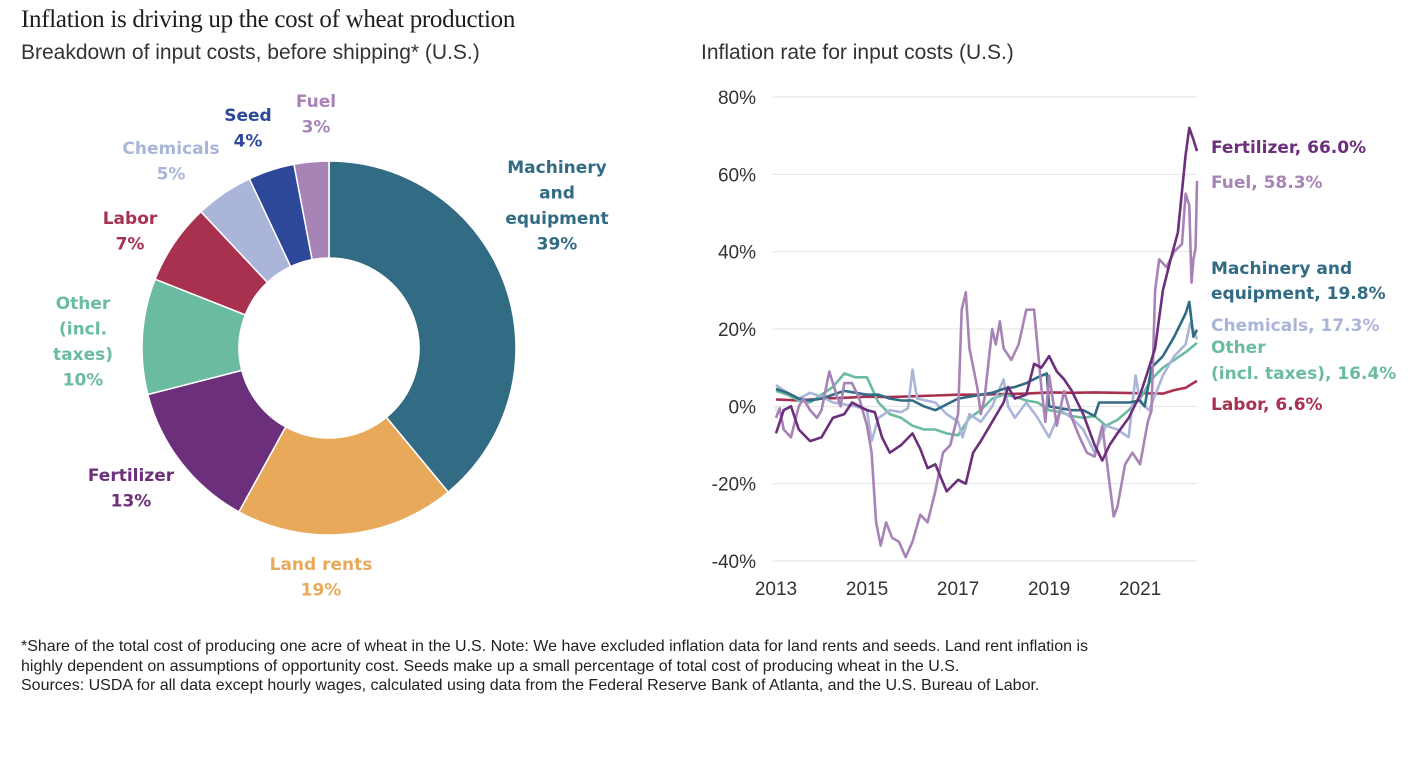 This screenshot has height=760, width=1418. Describe the element at coordinates (958, 589) in the screenshot. I see `x-tick-label: 2017` at that location.